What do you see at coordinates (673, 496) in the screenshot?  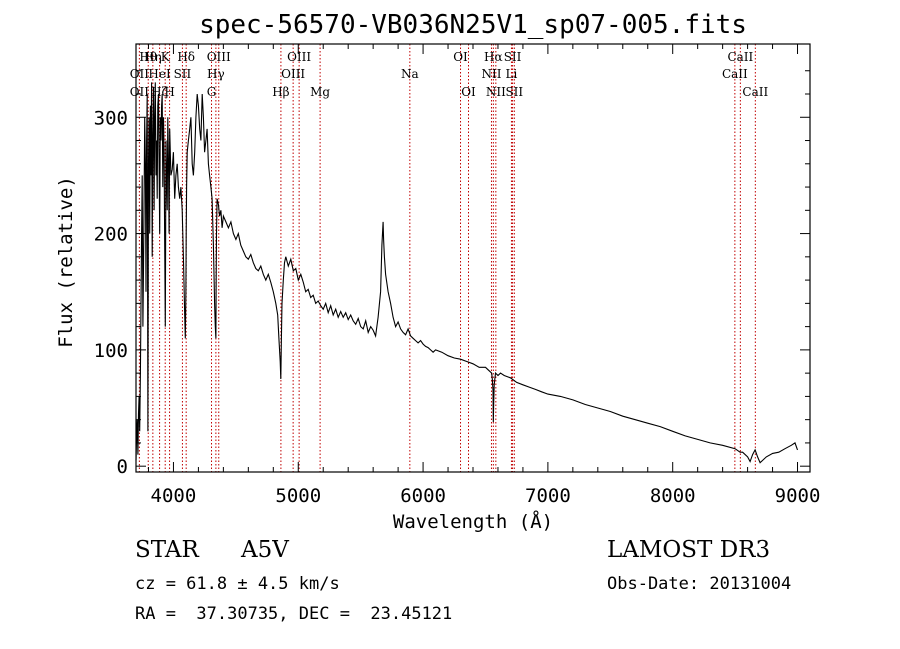 I see `x-tick-label: 8000` at bounding box center [673, 496].